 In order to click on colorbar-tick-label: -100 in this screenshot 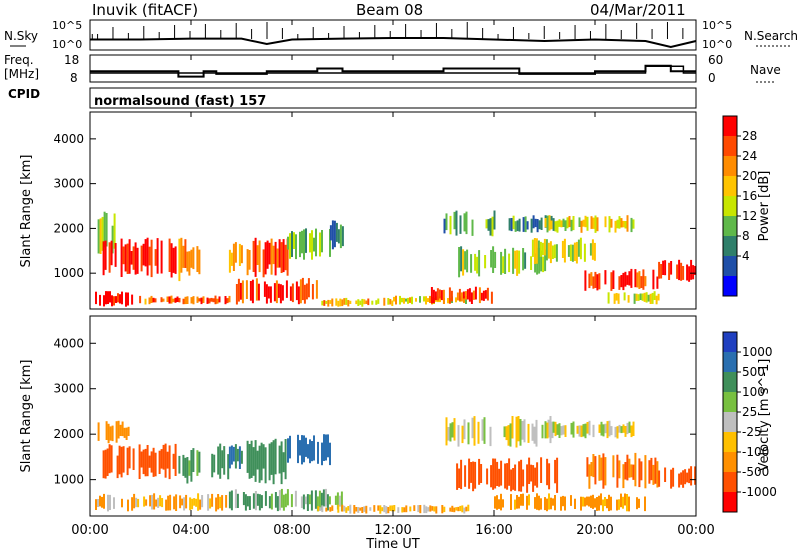, I will do `click(755, 452)`.